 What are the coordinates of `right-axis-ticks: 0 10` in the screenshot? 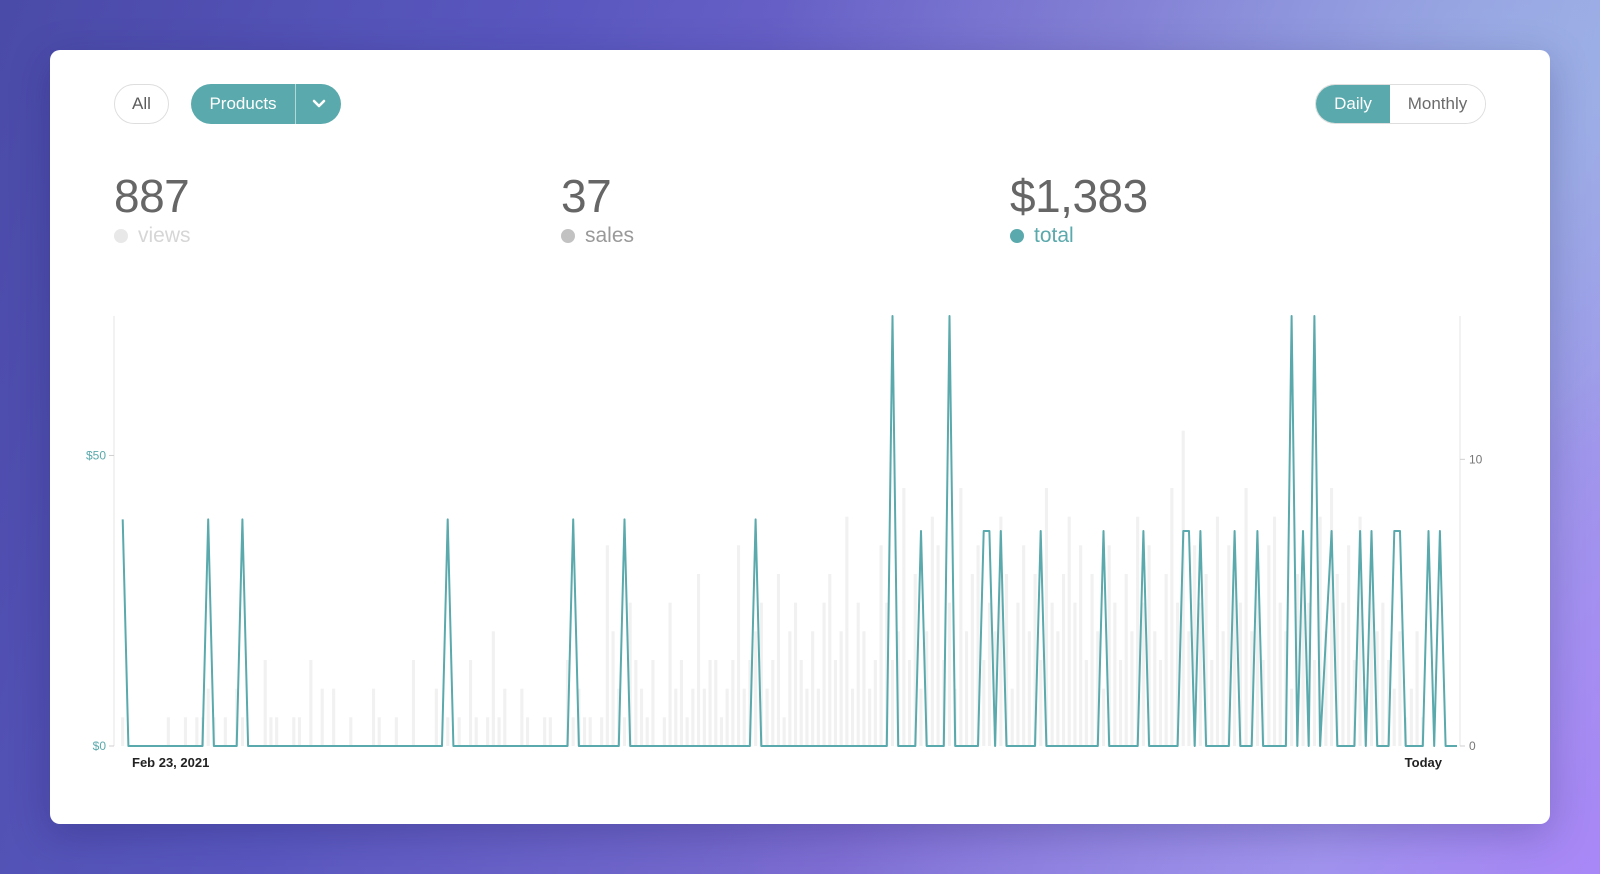 It's located at (1471, 602).